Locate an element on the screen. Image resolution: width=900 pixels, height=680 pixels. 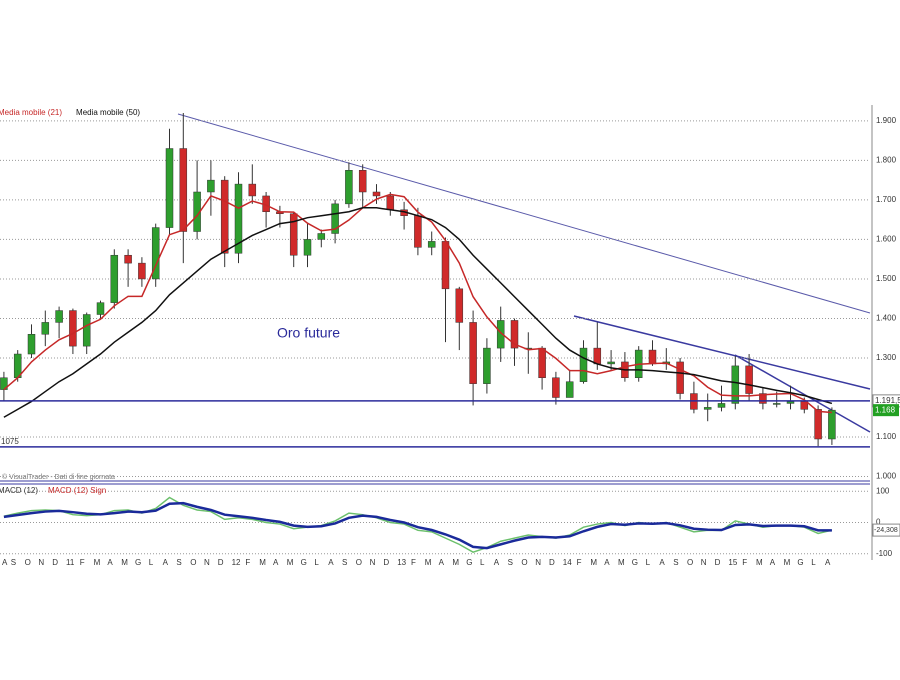
y-tick-label: 0 is located at coordinates (878, 522).